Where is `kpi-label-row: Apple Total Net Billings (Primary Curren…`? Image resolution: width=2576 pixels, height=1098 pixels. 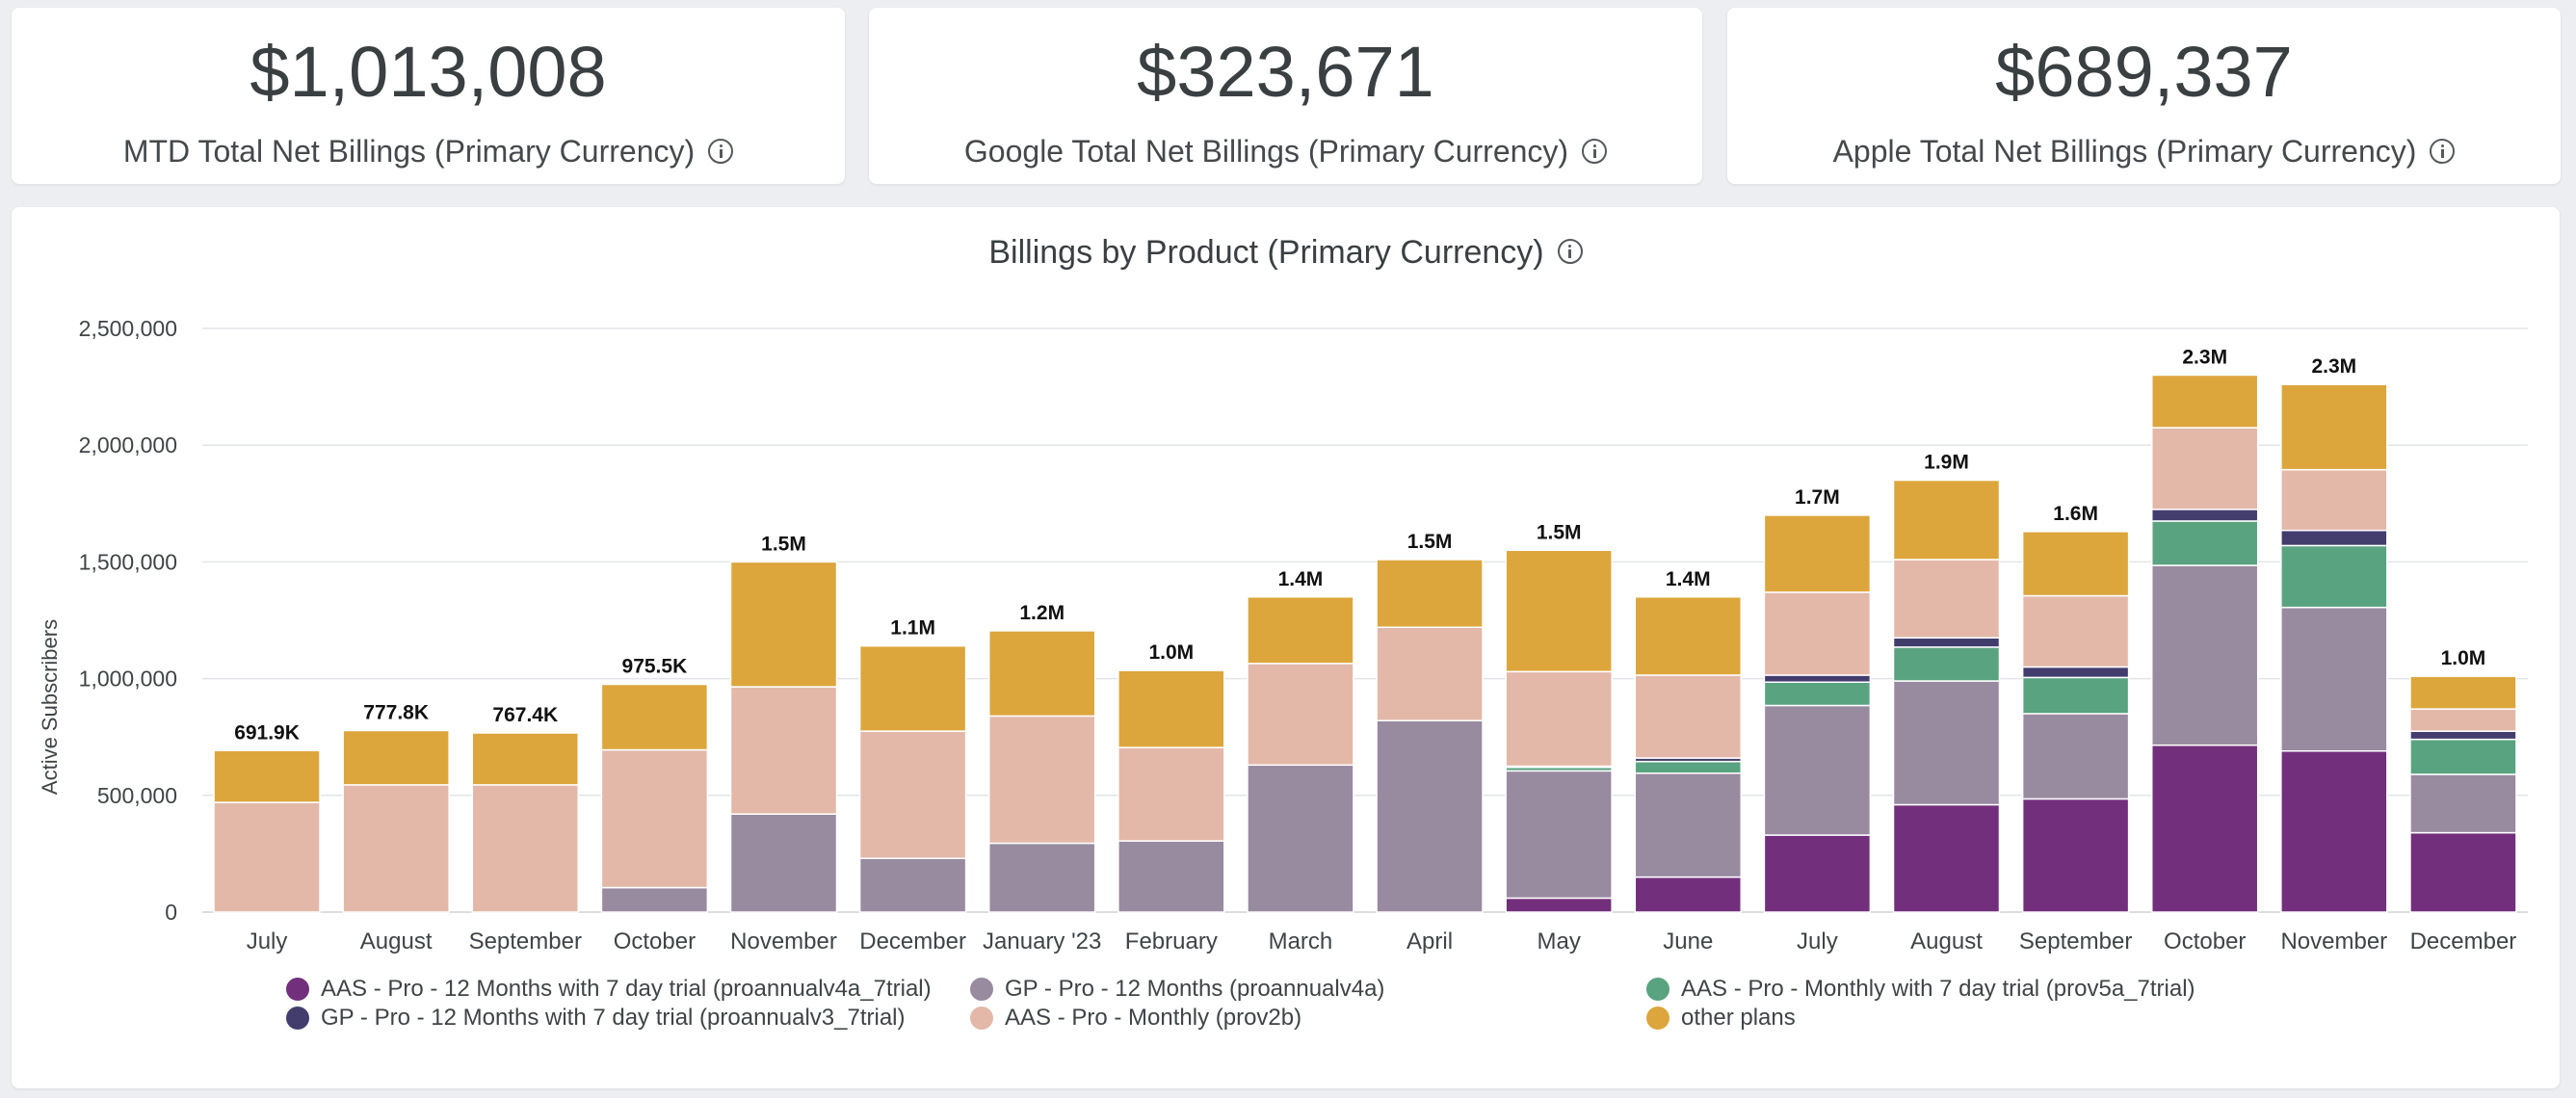 kpi-label-row: Apple Total Net Billings (Primary Curren… is located at coordinates (2144, 151).